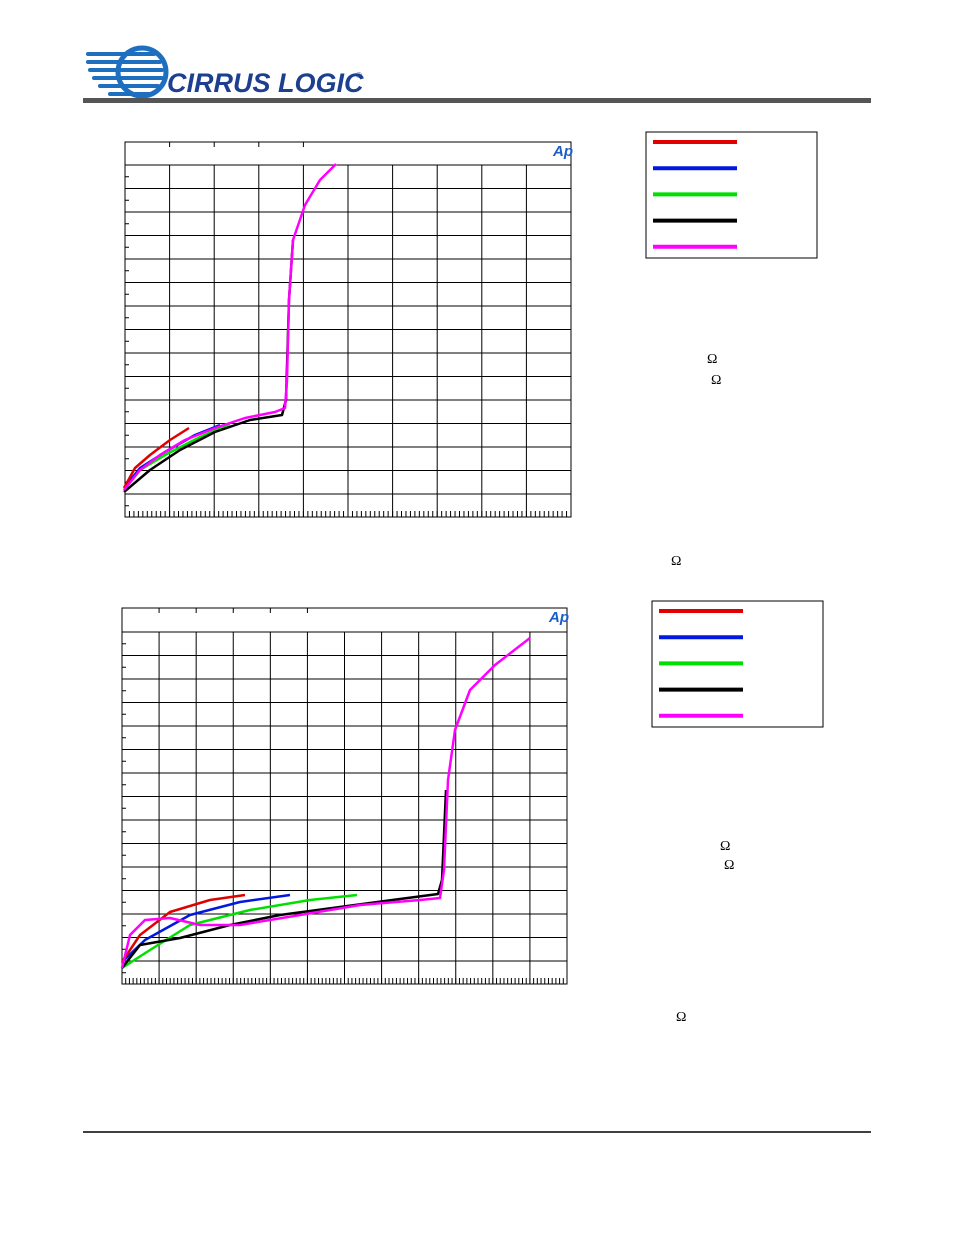 This screenshot has height=1240, width=954. I want to click on logo: CIRRUS LOGIC ®, so click(225, 72).